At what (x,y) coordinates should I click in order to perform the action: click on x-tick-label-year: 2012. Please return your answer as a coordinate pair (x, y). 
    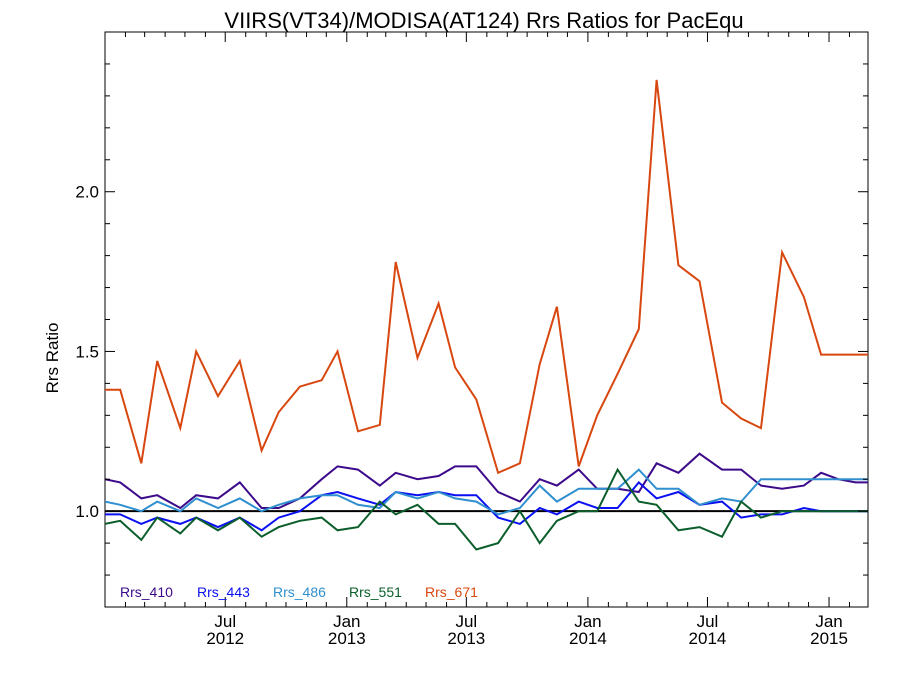
    Looking at the image, I should click on (225, 638).